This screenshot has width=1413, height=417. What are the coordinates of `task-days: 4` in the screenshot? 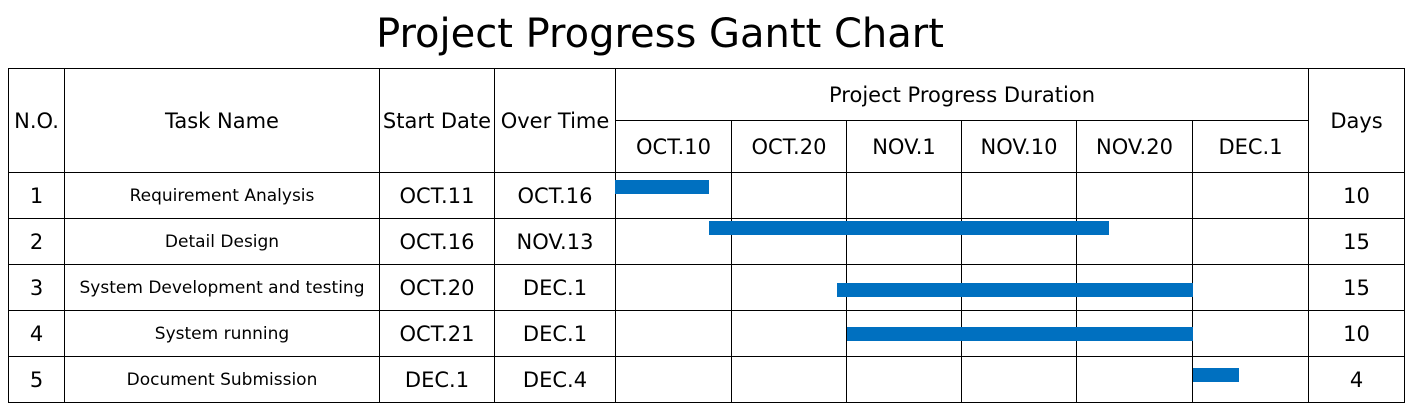 It's located at (1357, 379).